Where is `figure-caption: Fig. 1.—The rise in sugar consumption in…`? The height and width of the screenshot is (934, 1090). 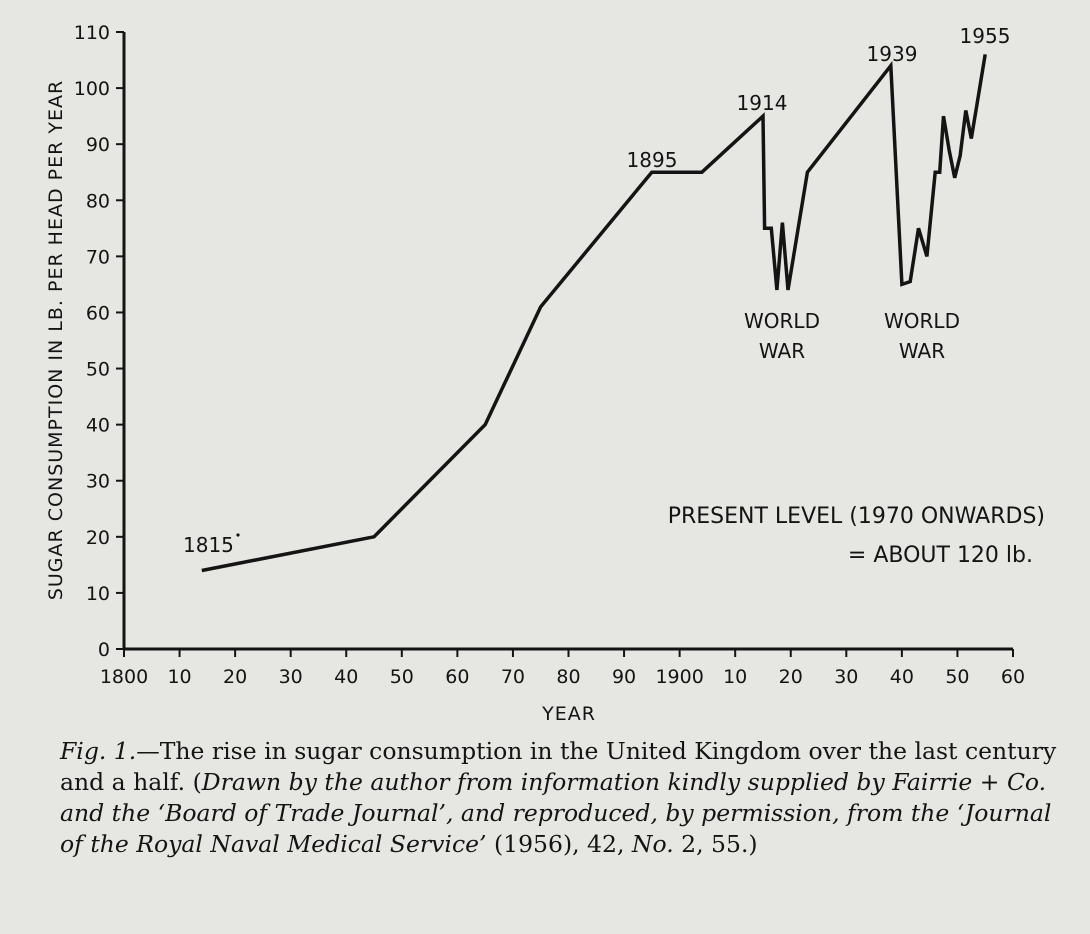
figure-caption: Fig. 1.—The rise in sugar consumption in… is located at coordinates (560, 798).